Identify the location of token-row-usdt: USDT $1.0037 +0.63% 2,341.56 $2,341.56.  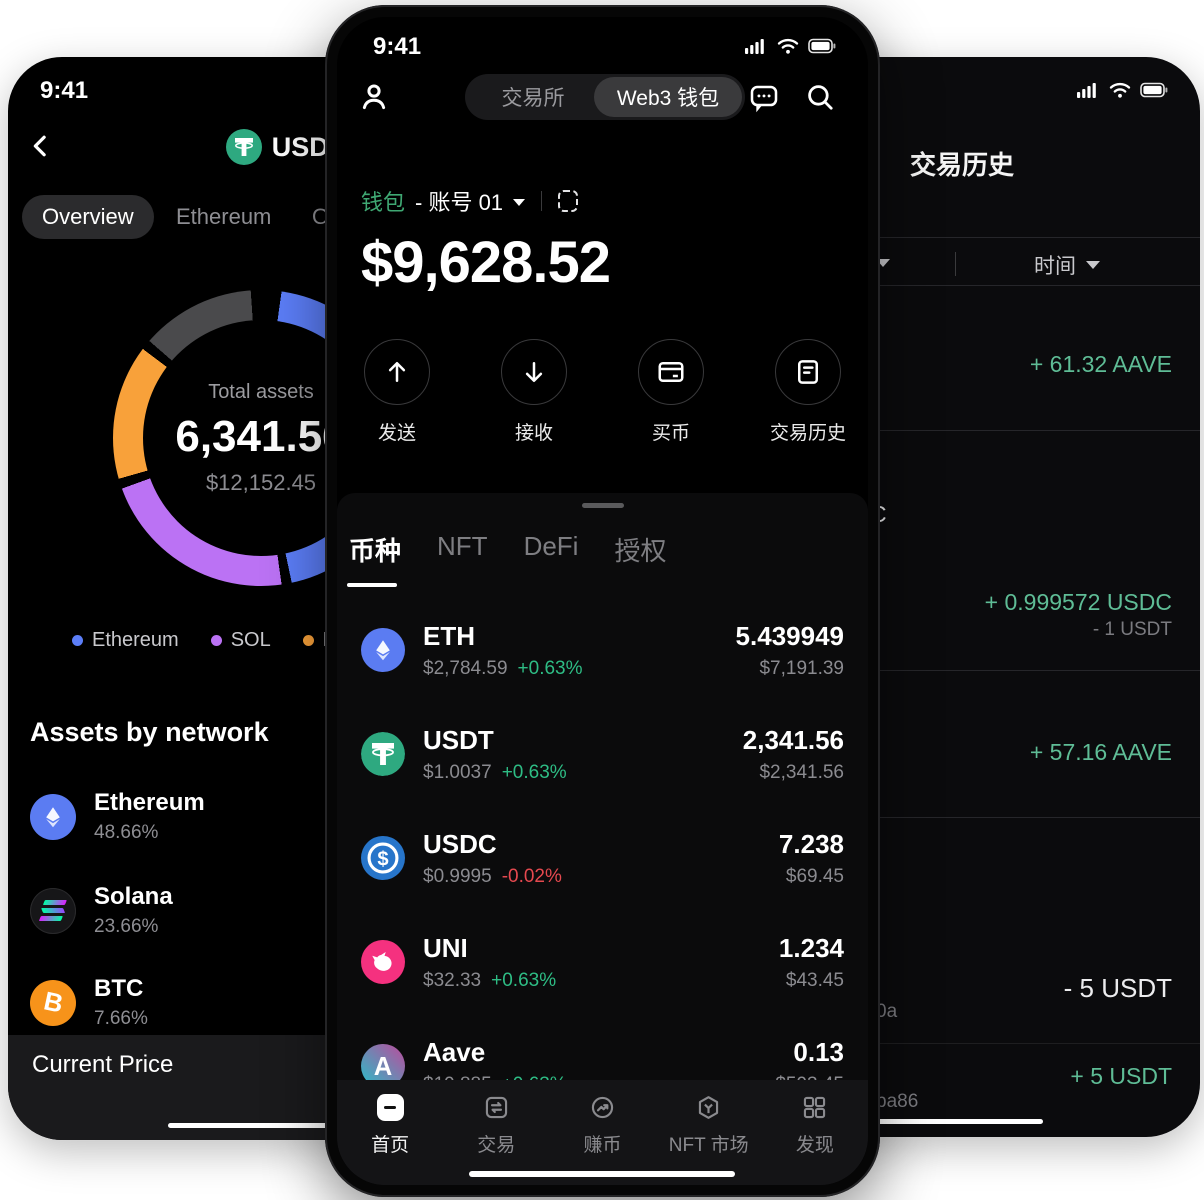
(602, 754).